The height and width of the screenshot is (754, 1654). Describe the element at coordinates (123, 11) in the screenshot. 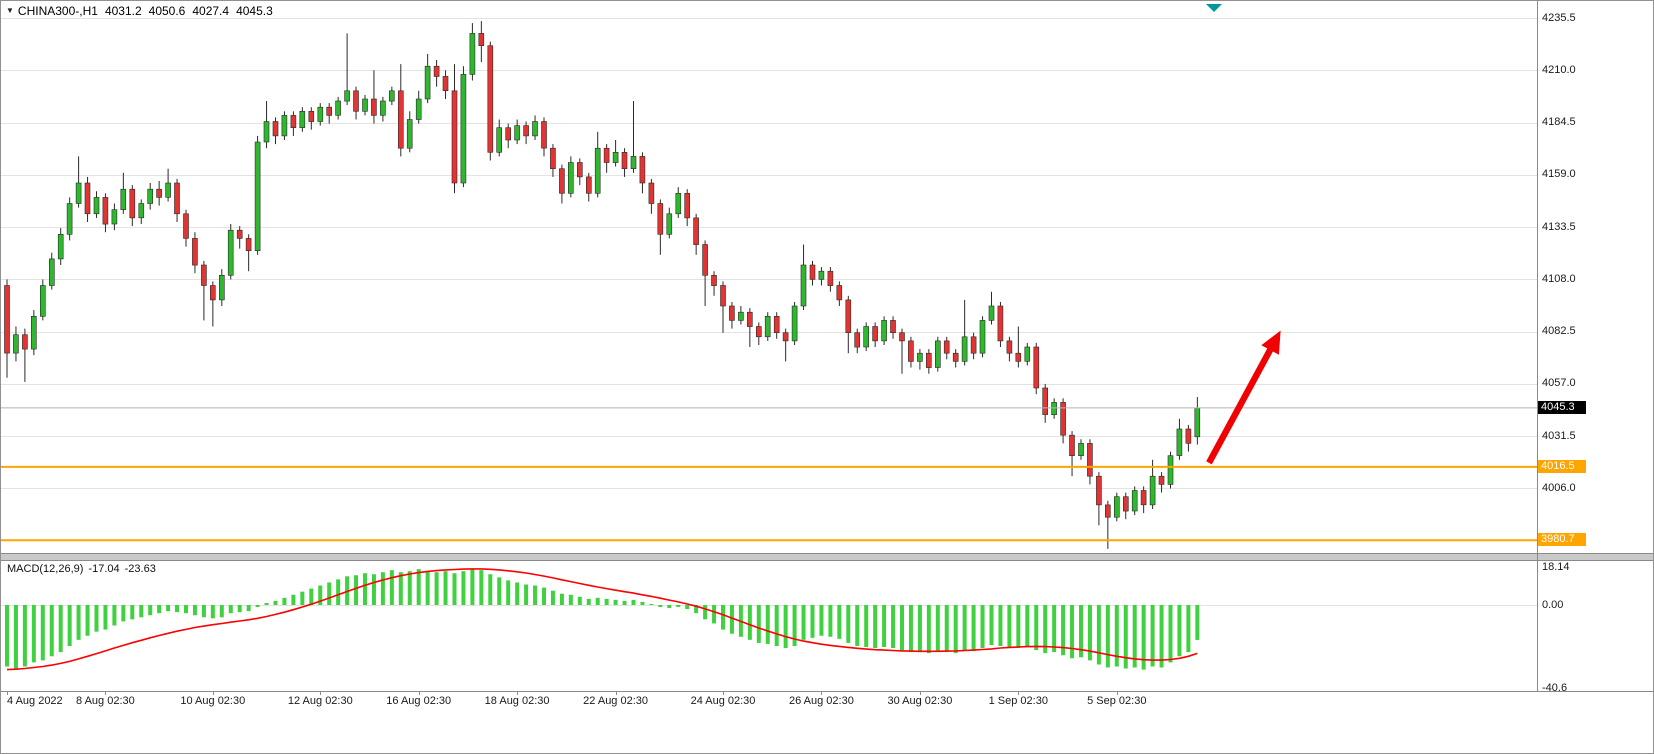

I see `ohlc-open-value: 4031.2` at that location.